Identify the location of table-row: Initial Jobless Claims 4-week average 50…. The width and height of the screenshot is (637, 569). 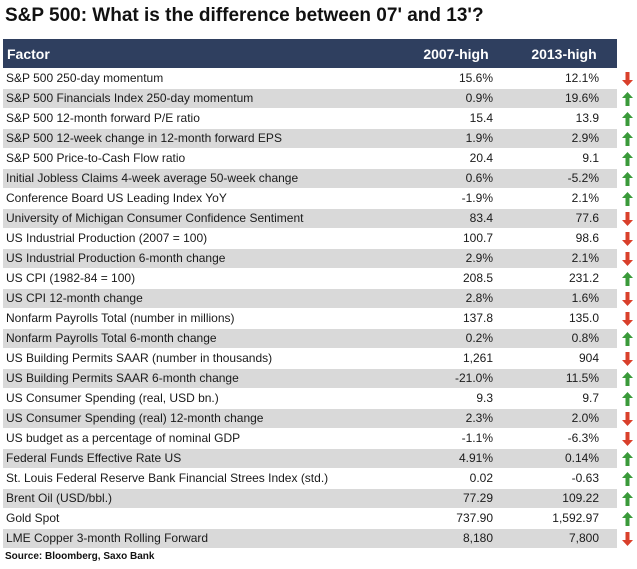
(310, 178).